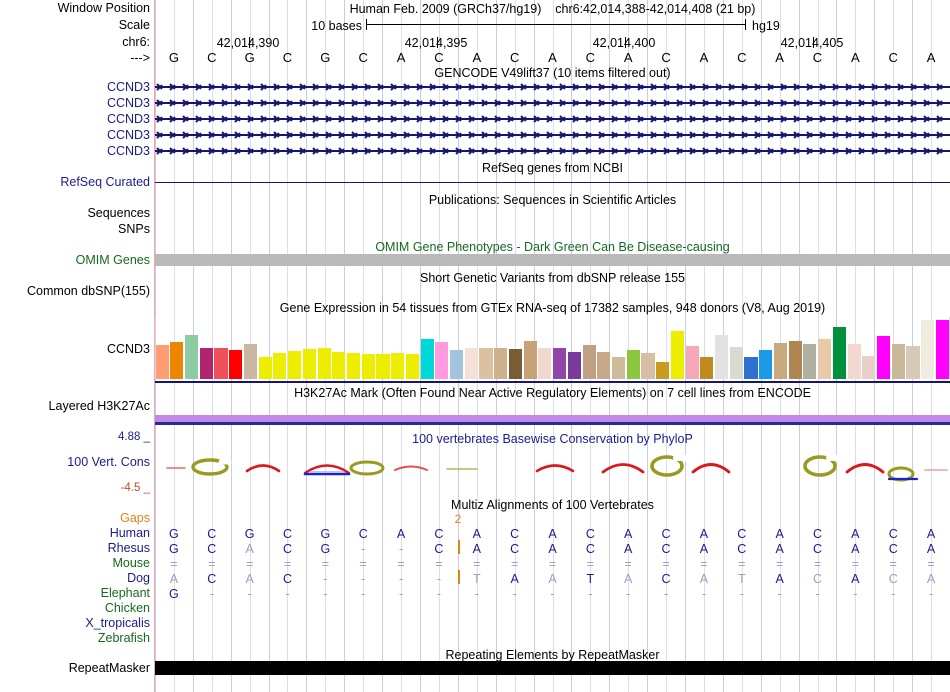 This screenshot has height=692, width=950. I want to click on species-label: Chicken, so click(127, 608).